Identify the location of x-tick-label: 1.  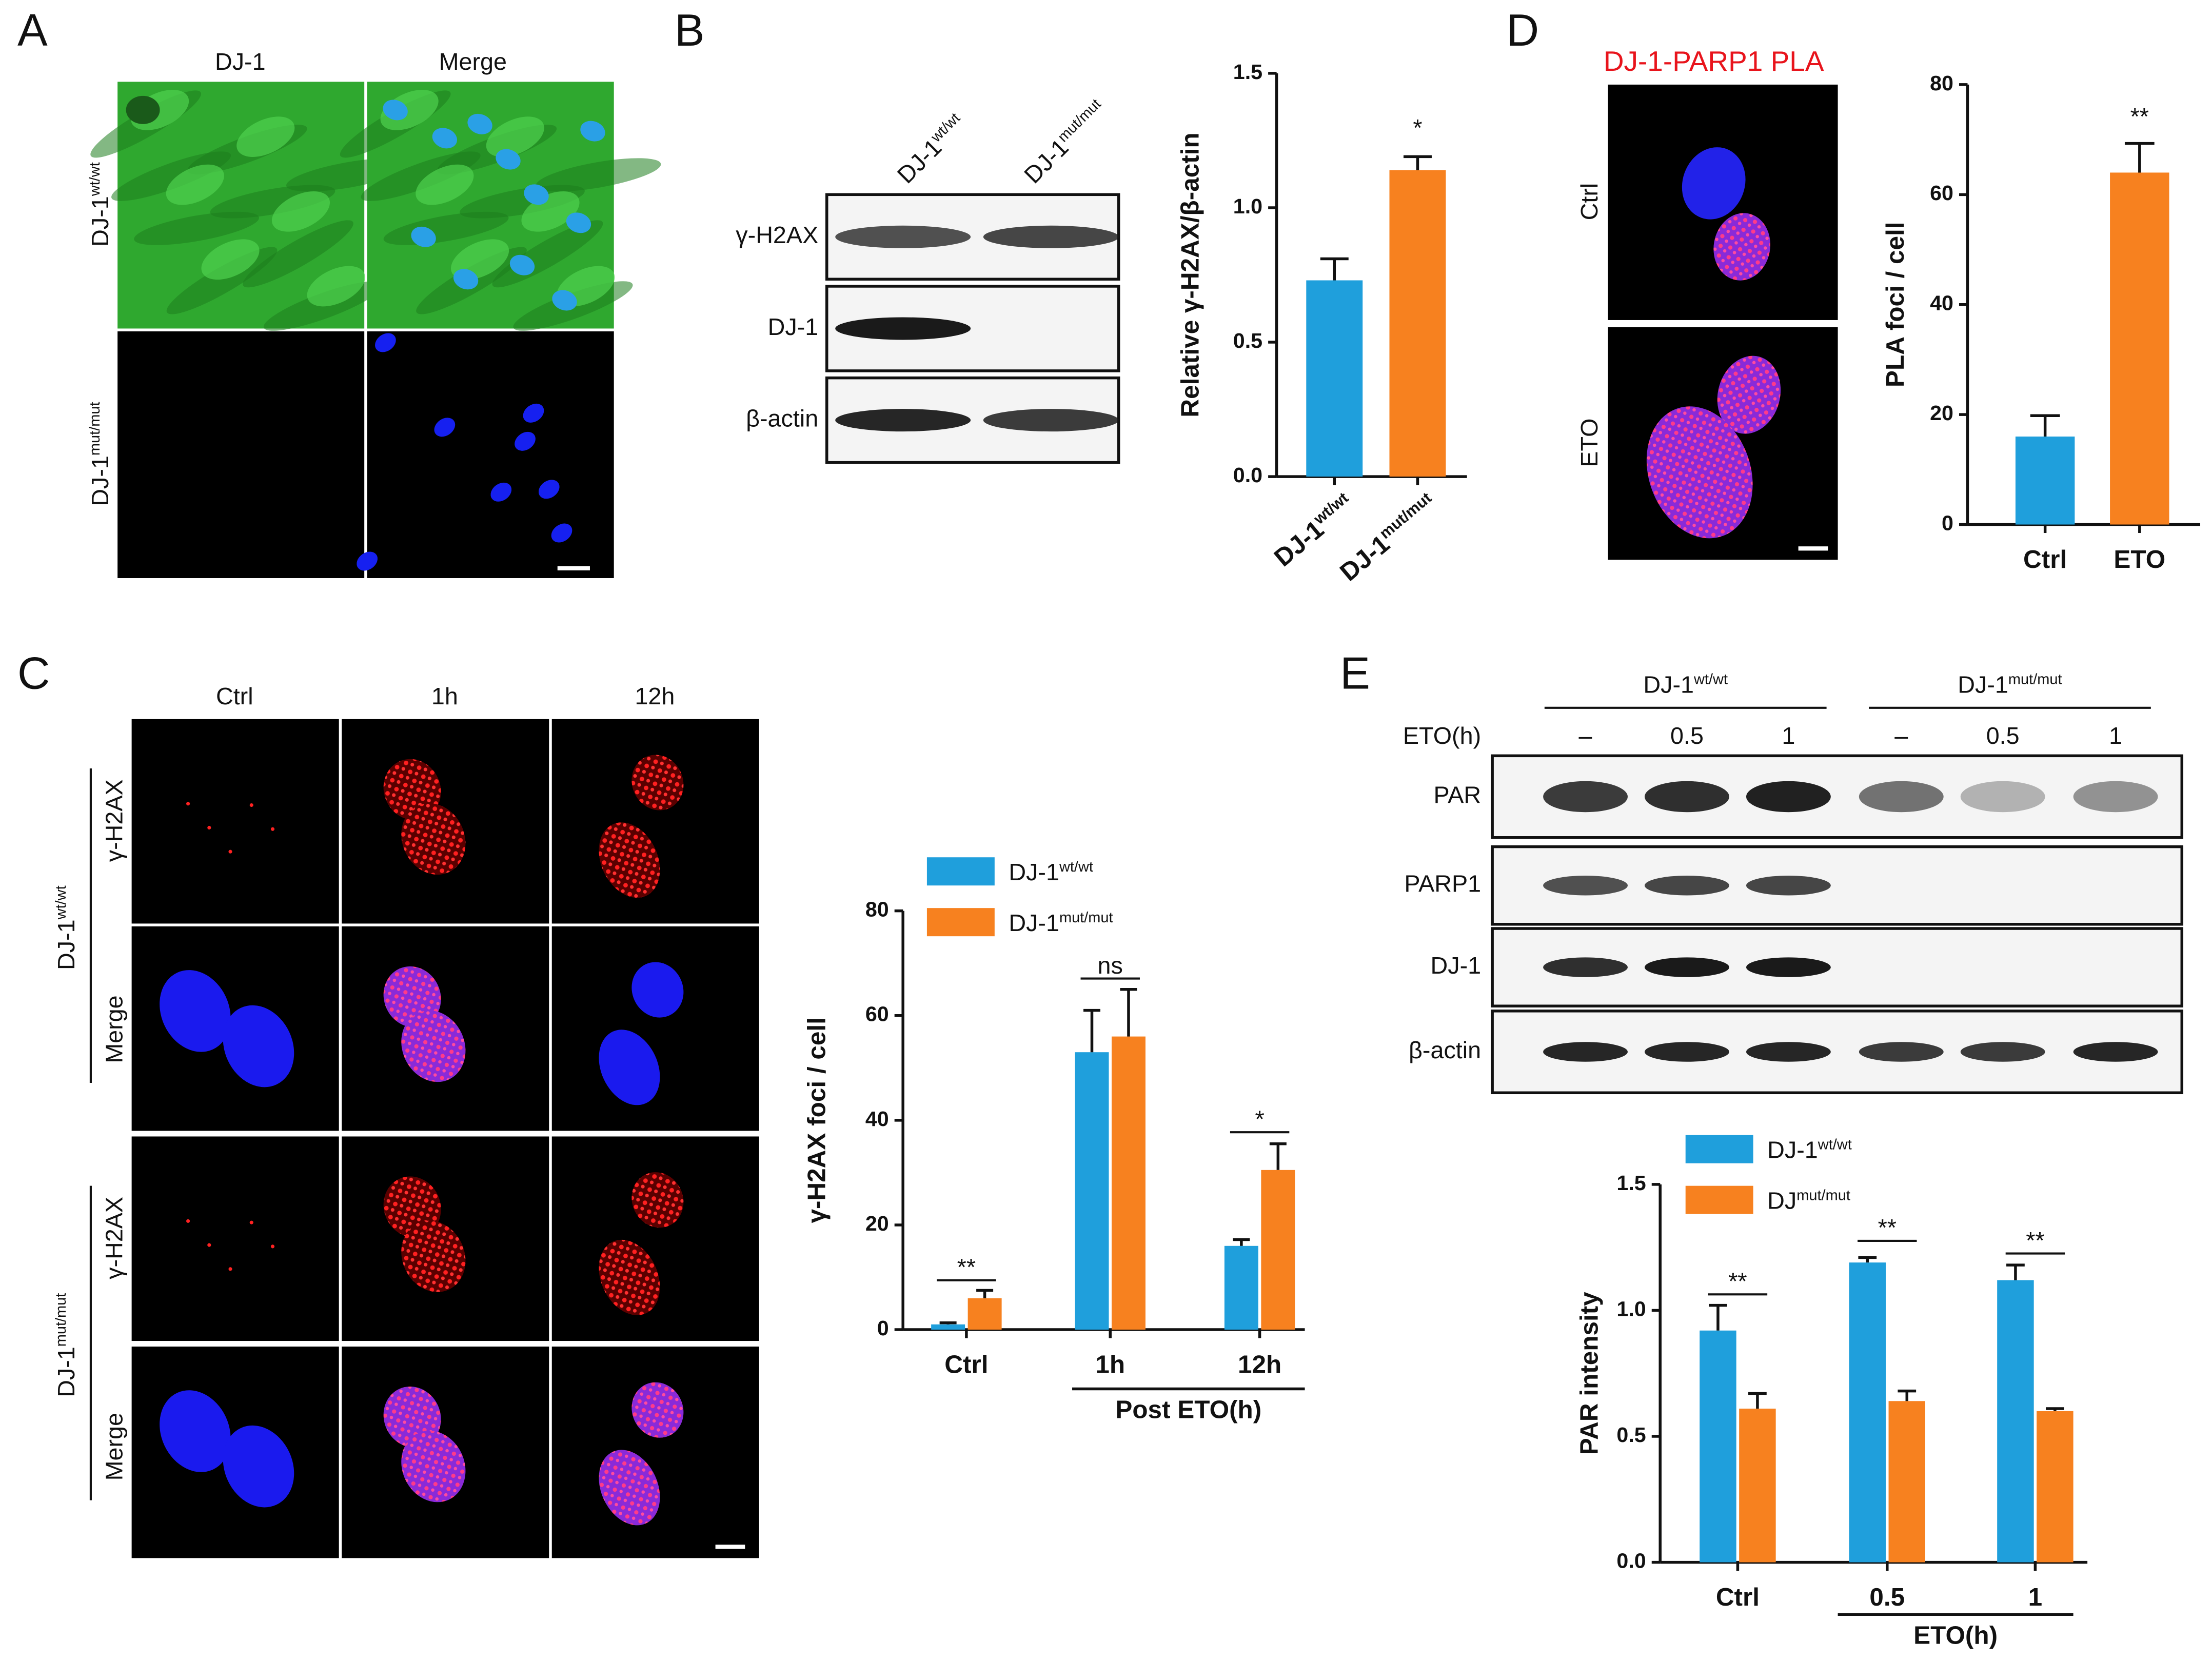
(2035, 1597).